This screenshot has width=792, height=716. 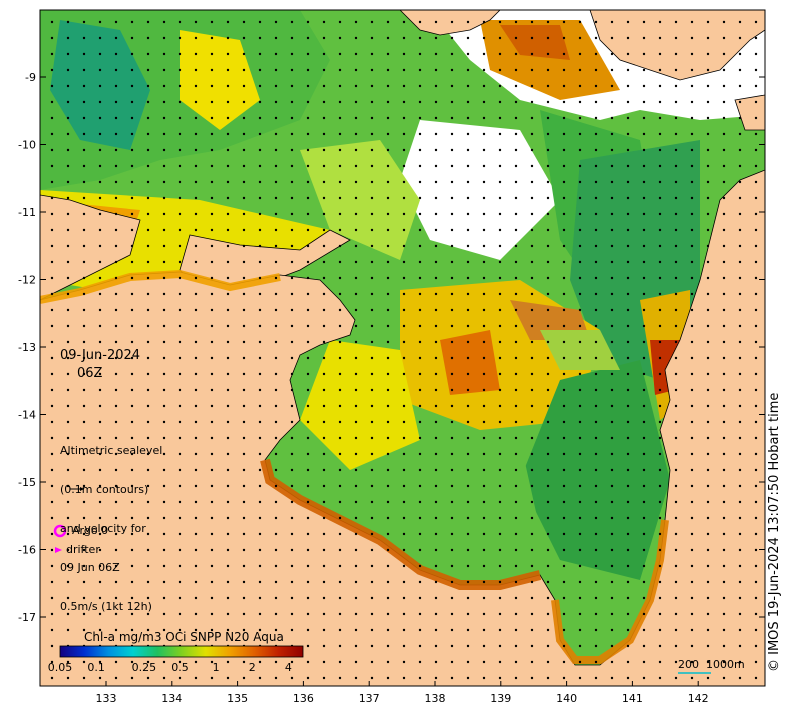 What do you see at coordinates (774, 532) in the screenshot?
I see `credit-text: © IMOS 19-Jun-2024 13:07:50 Hobart time` at bounding box center [774, 532].